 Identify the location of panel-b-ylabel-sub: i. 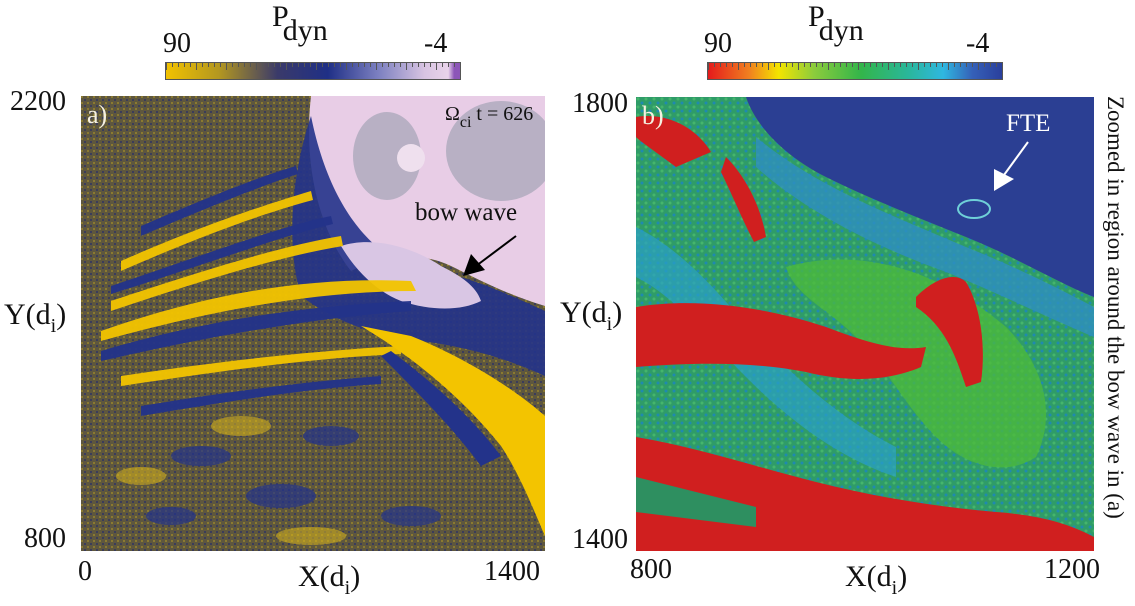
(609, 324).